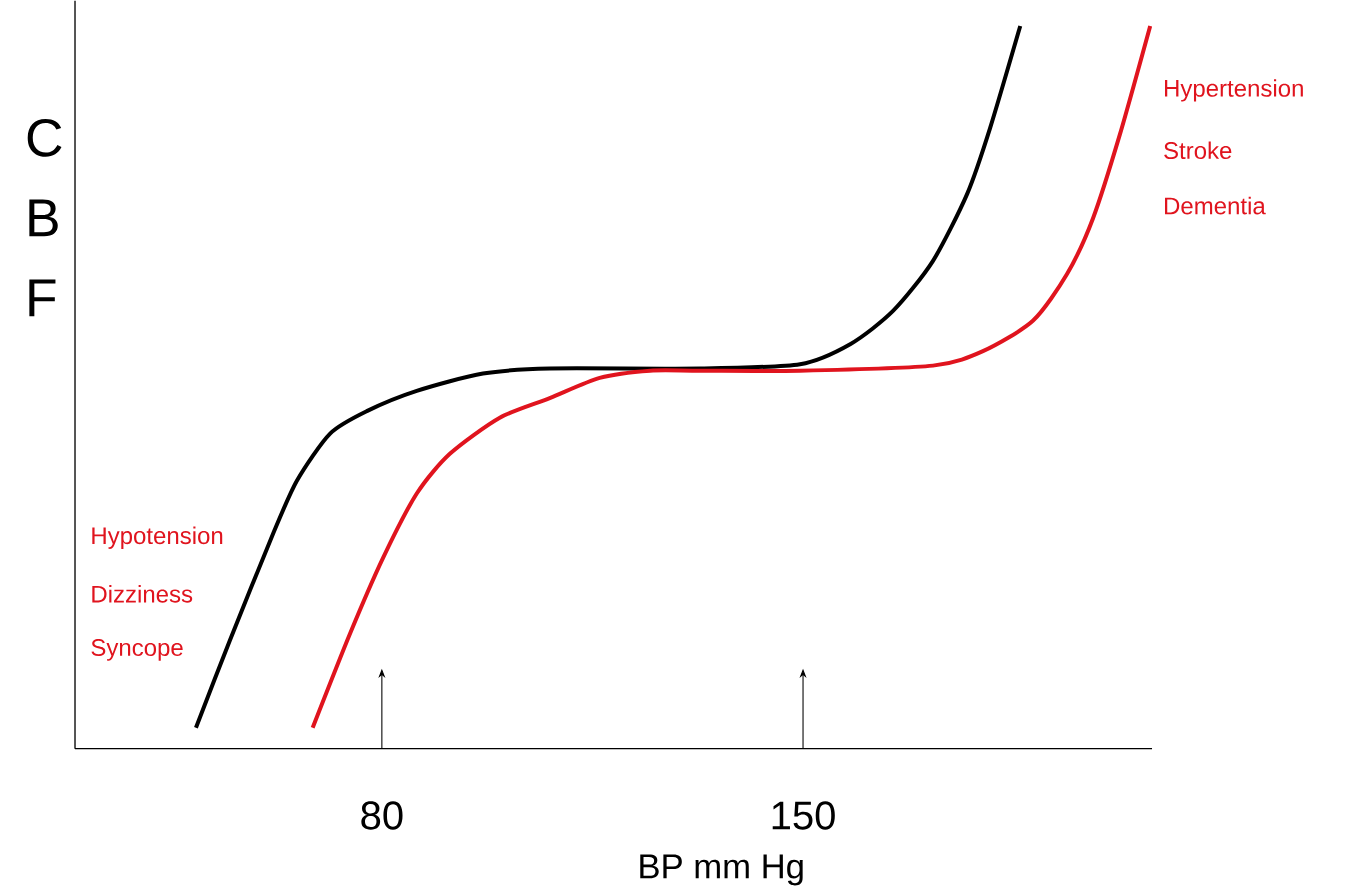 Image resolution: width=1352 pixels, height=896 pixels. I want to click on x-tick-label: 150, so click(803, 815).